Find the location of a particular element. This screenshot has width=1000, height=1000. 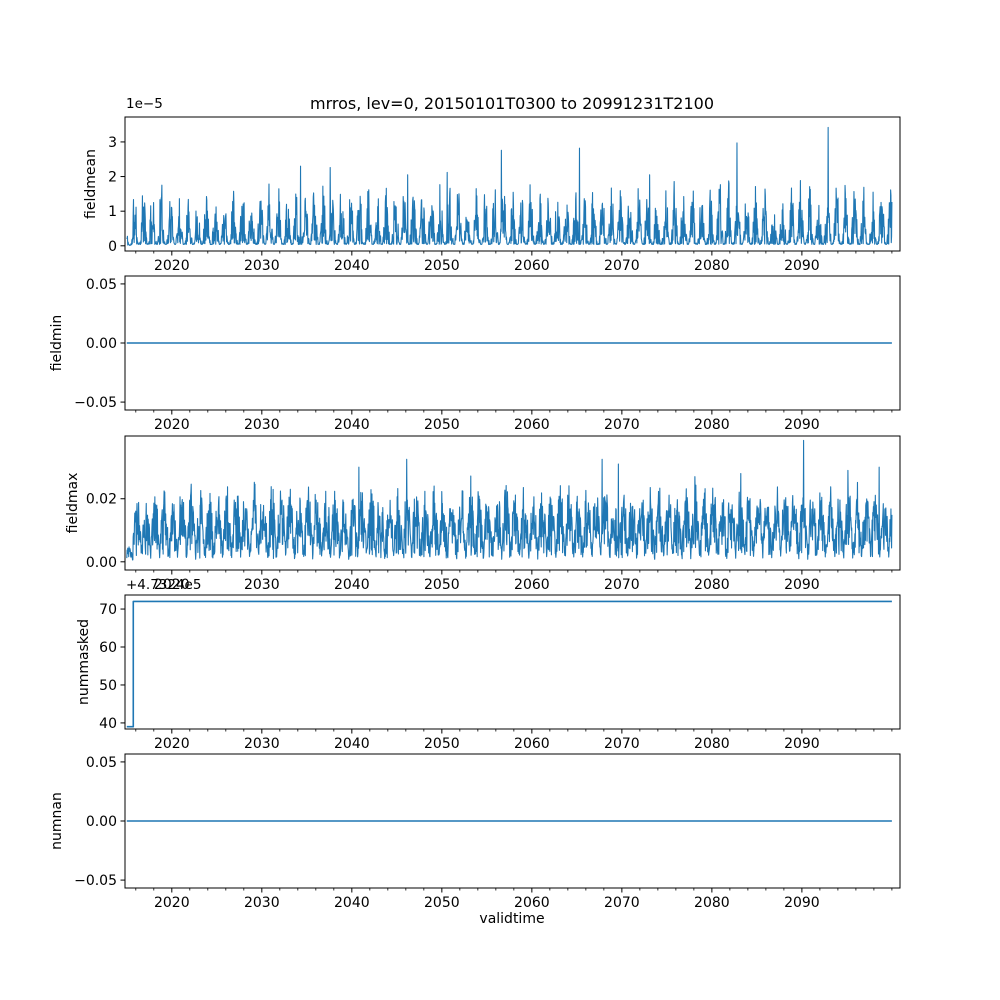

y-tick-label: 50 is located at coordinates (108, 686).